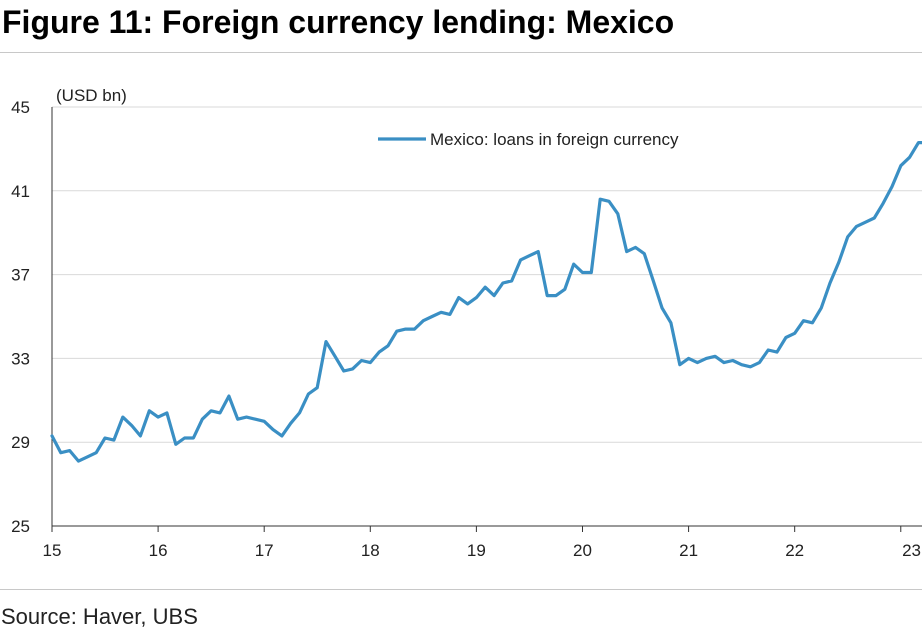  Describe the element at coordinates (554, 139) in the screenshot. I see `legend-label: Mexico: loans in foreign currency` at that location.